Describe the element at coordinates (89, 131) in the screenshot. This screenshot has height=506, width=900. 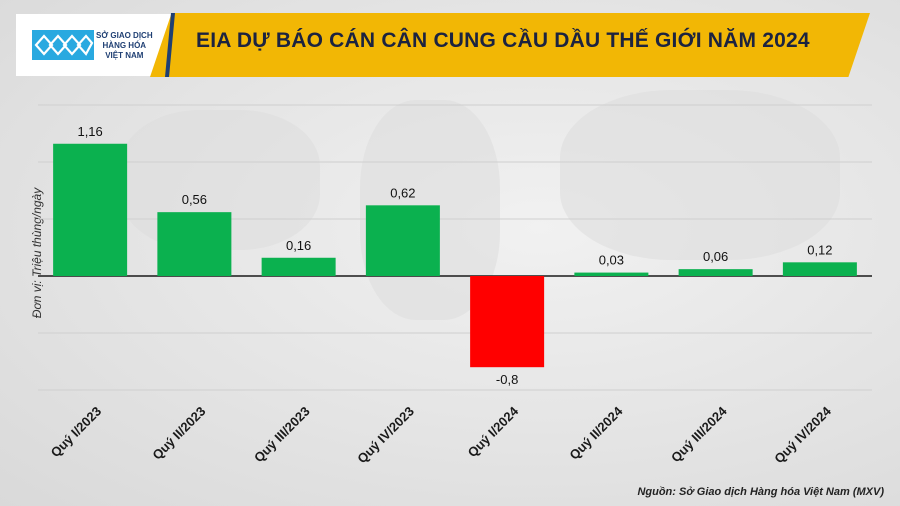
I see `data-label: 1,16` at that location.